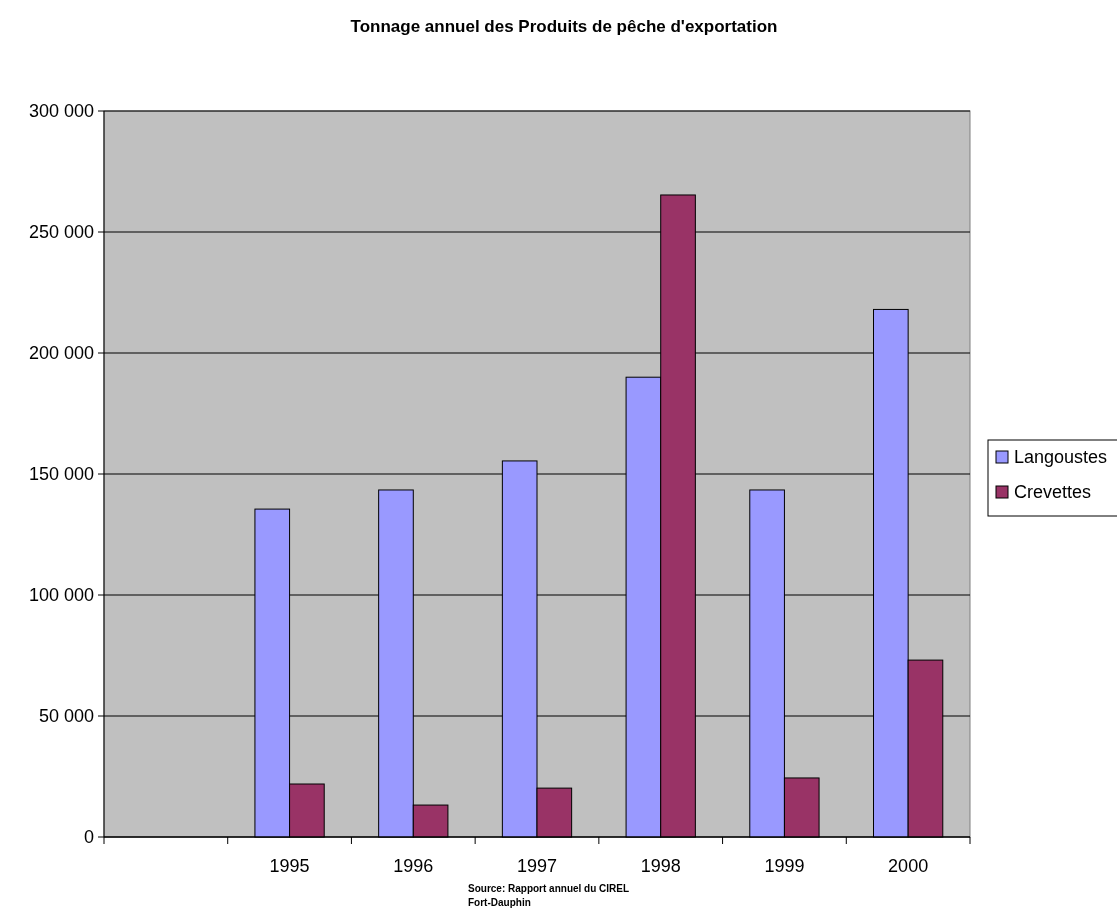 The height and width of the screenshot is (915, 1117). I want to click on y-tick-label: 0, so click(88, 837).